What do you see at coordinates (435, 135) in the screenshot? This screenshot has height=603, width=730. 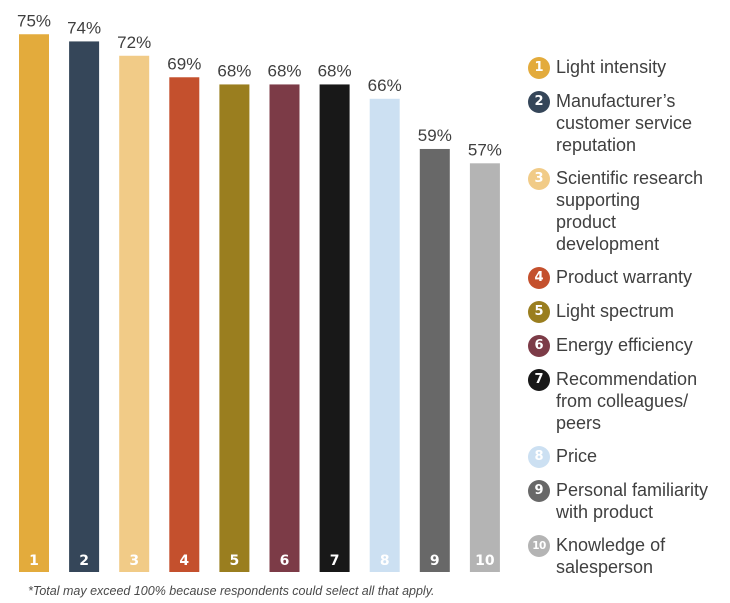 I see `bar-value-label: 59%` at bounding box center [435, 135].